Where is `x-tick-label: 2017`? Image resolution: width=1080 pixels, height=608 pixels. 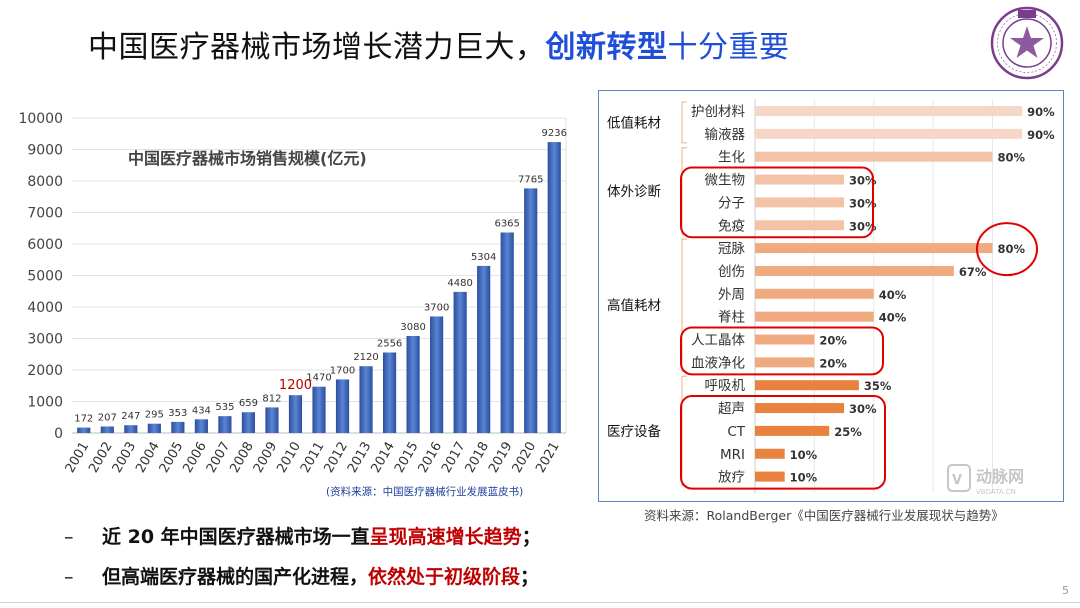
x-tick-label: 2017 is located at coordinates (454, 458).